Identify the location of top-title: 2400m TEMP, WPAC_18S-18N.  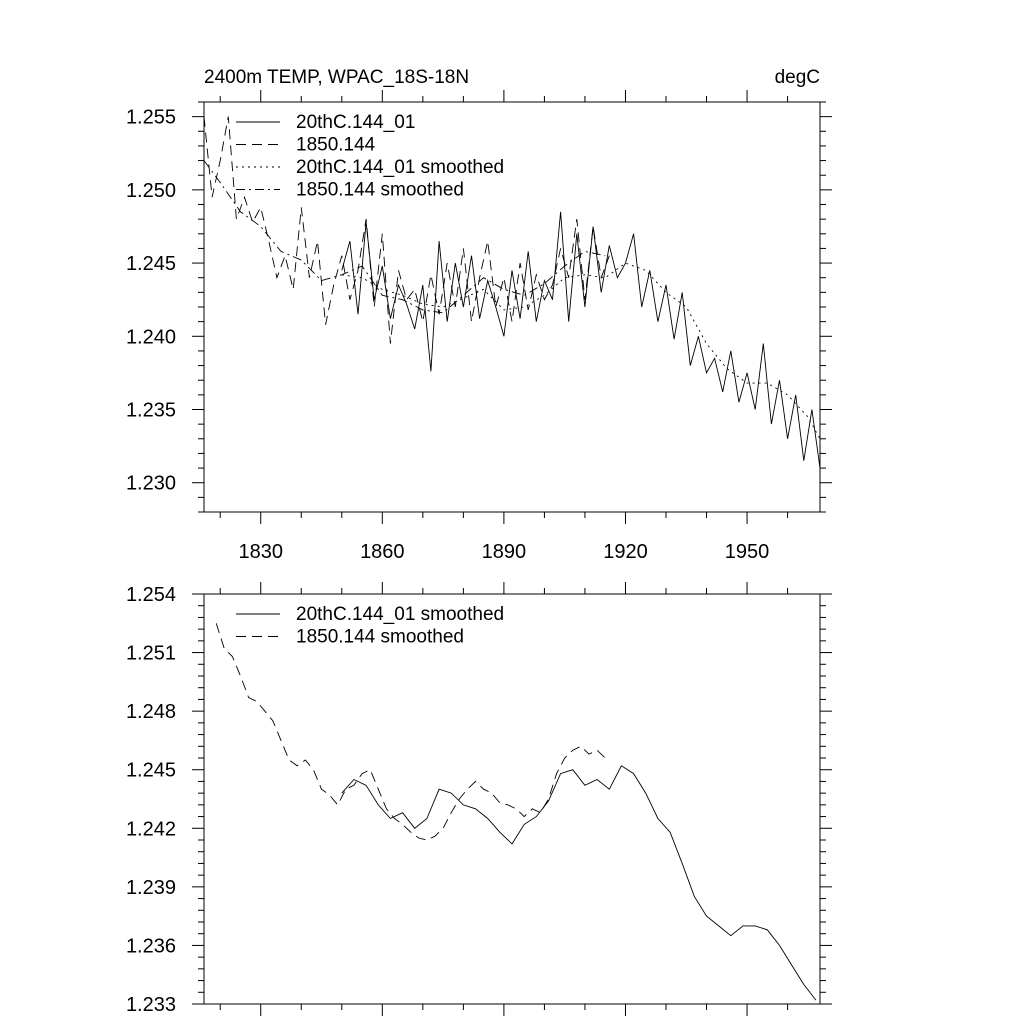
(336, 77).